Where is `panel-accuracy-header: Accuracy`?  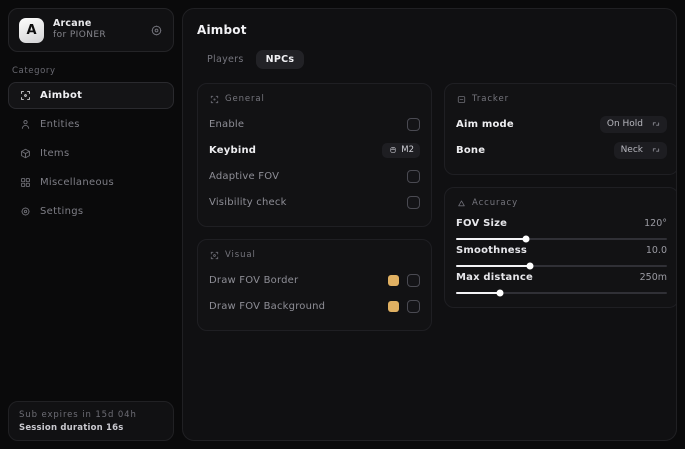 panel-accuracy-header: Accuracy is located at coordinates (561, 203).